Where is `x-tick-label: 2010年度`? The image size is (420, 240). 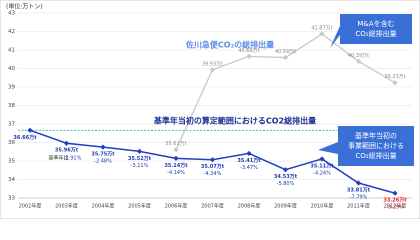 x-tick-label: 2010年度 is located at coordinates (322, 206).